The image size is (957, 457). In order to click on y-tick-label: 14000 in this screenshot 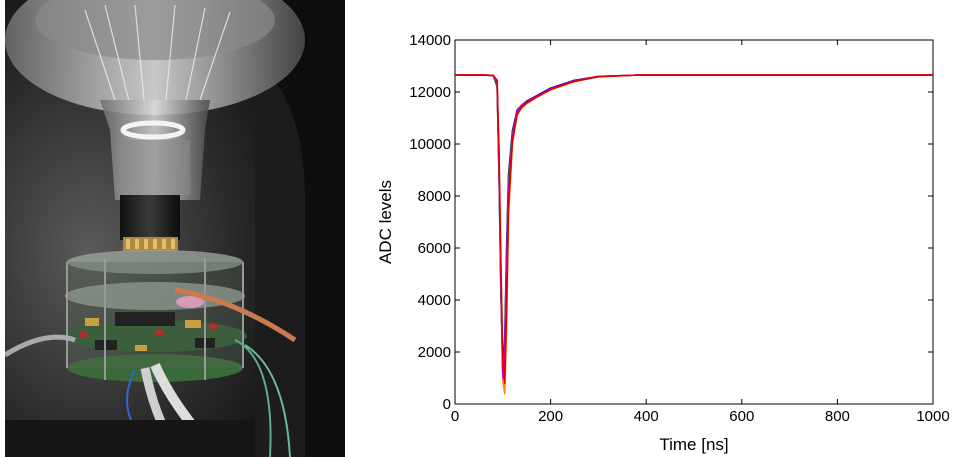, I will do `click(430, 40)`.